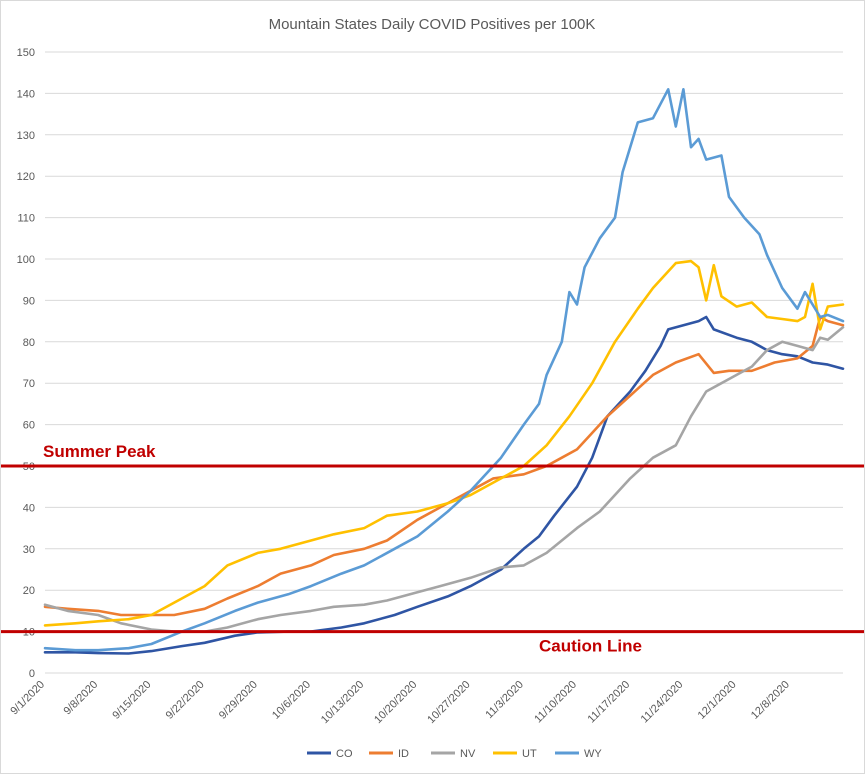 Image resolution: width=865 pixels, height=778 pixels. Describe the element at coordinates (291, 700) in the screenshot. I see `x-tick-label: 10/6/2020` at that location.